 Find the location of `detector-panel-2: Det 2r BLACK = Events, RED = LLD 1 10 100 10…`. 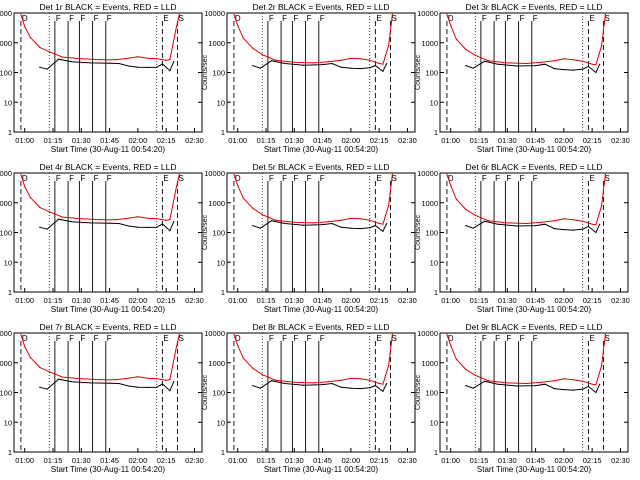

detector-panel-2: Det 2r BLACK = Events, RED = LLD 1 10 100 10… is located at coordinates (309, 78).